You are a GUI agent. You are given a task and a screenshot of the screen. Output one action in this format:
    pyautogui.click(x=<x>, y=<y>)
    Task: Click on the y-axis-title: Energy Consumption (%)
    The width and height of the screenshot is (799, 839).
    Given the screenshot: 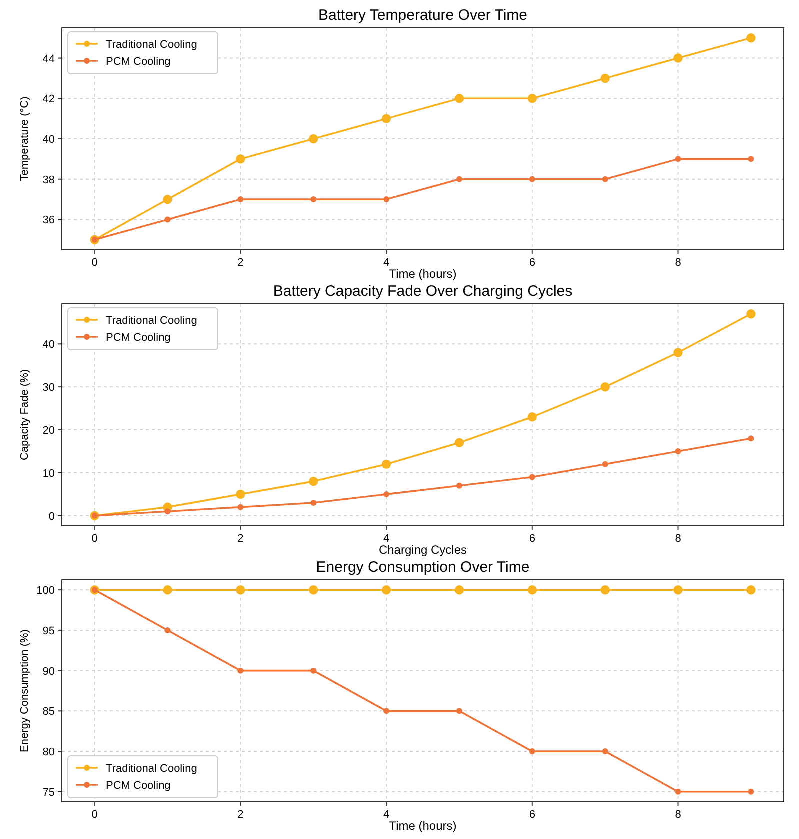 What is the action you would take?
    pyautogui.click(x=25, y=691)
    